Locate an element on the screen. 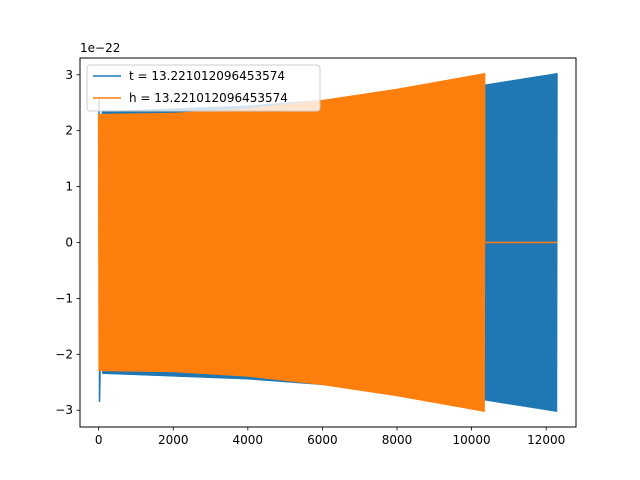  y-tick-label: 0 is located at coordinates (69, 243).